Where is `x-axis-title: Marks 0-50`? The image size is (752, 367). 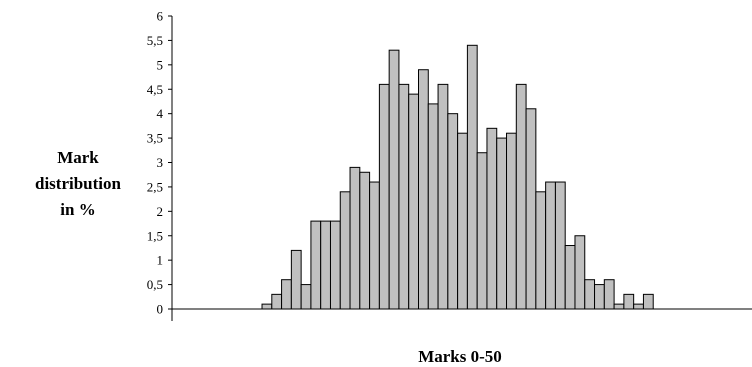 x-axis-title: Marks 0-50 is located at coordinates (460, 356).